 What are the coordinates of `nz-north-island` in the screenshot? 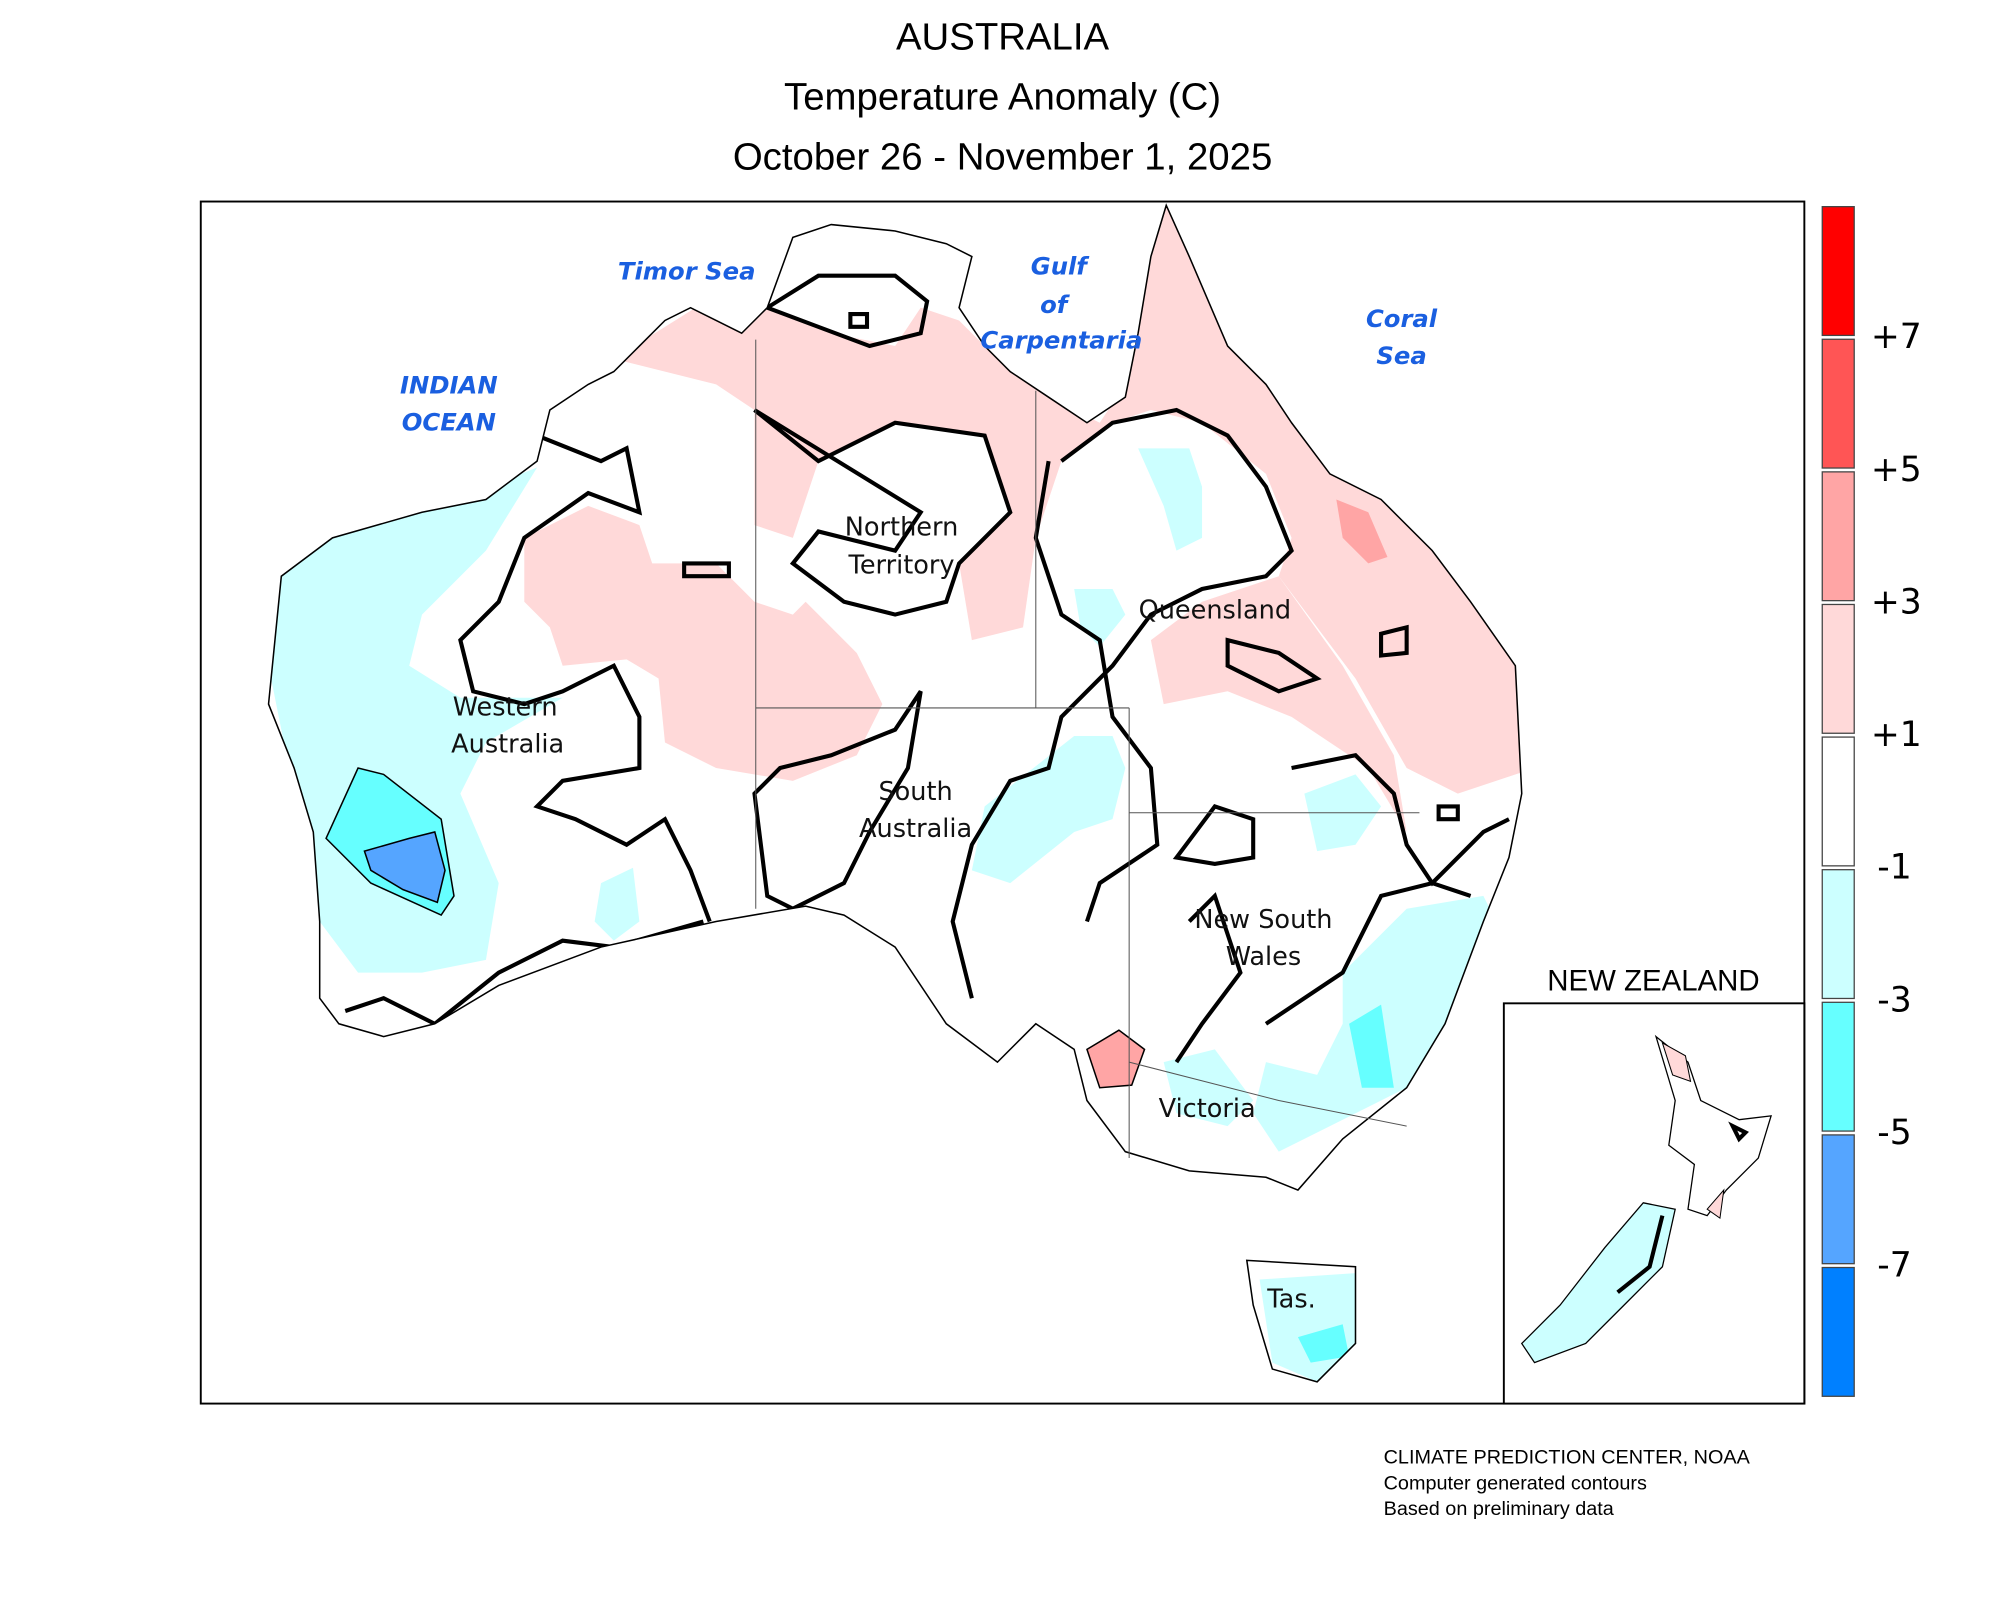 It's located at (1713, 1125).